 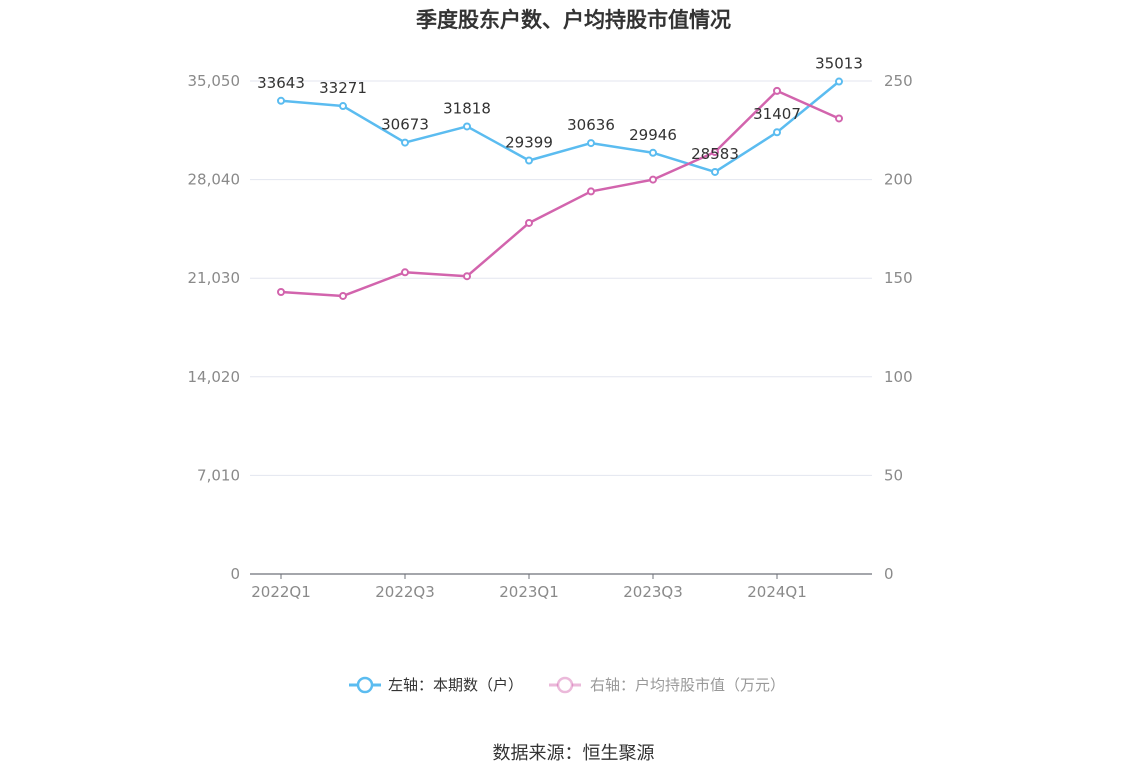 What do you see at coordinates (573, 20) in the screenshot?
I see `chart-title: 季度股东户数、户均持股市值情况` at bounding box center [573, 20].